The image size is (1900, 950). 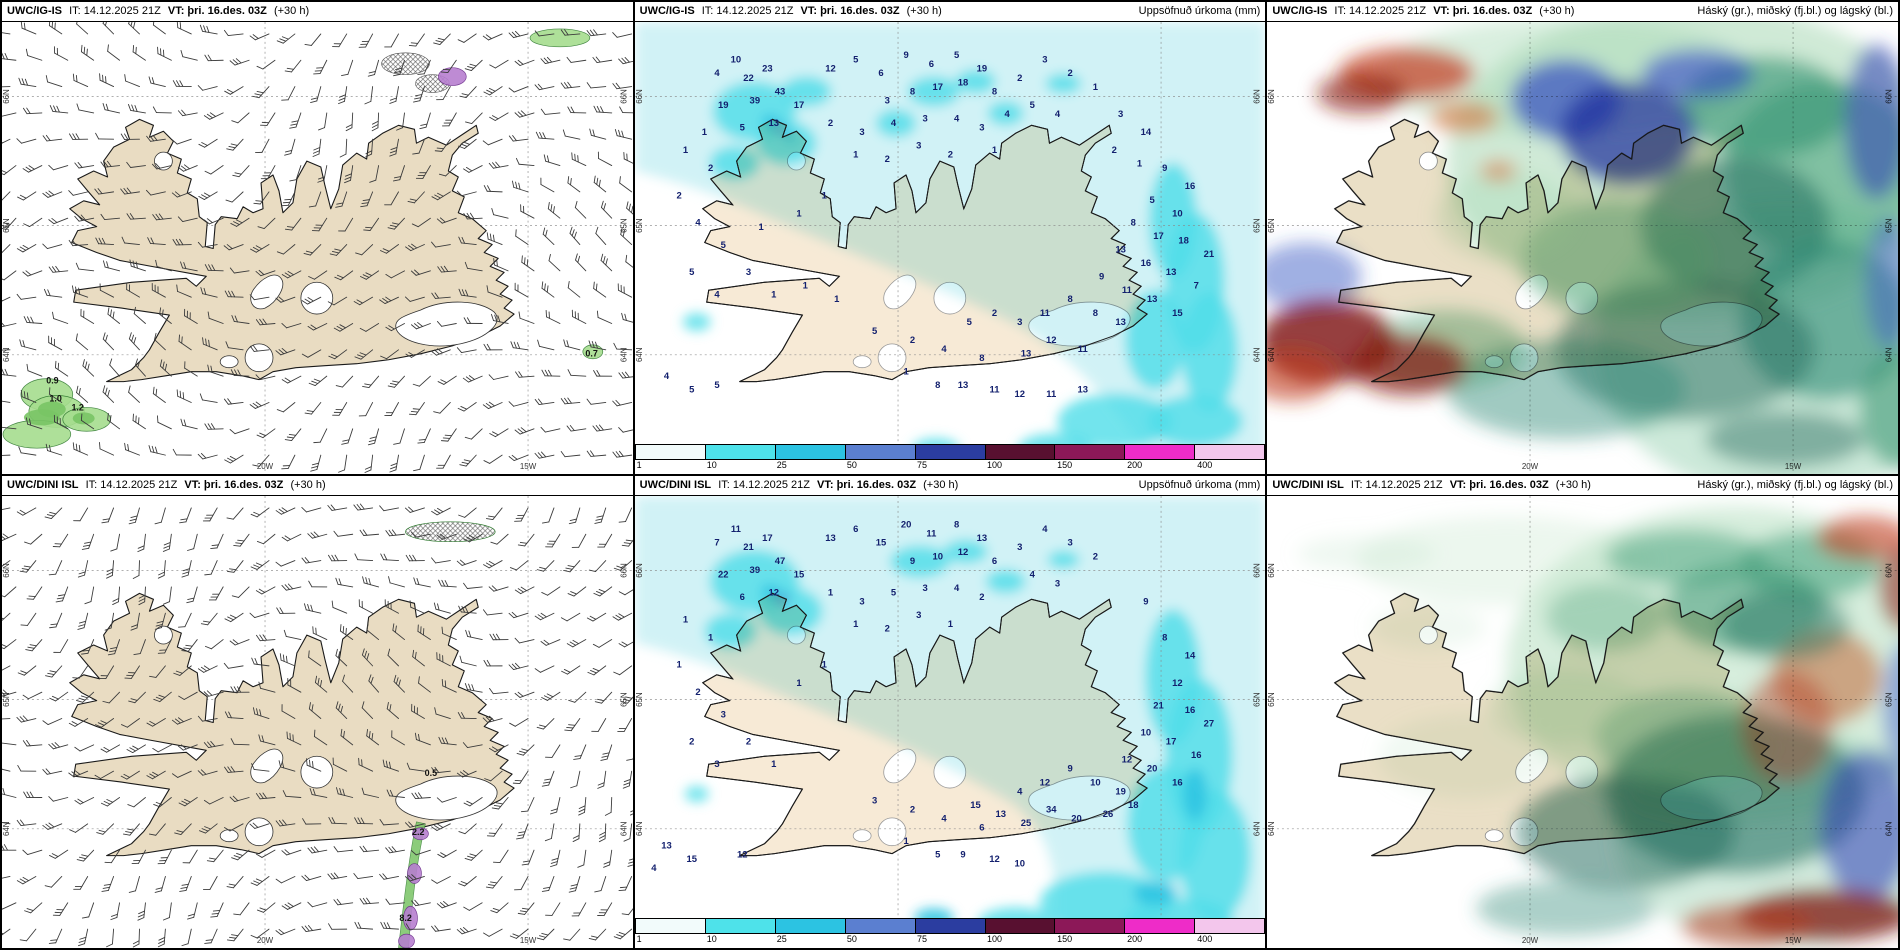 What do you see at coordinates (1051, 809) in the screenshot?
I see `svg-text: 34` at bounding box center [1051, 809].